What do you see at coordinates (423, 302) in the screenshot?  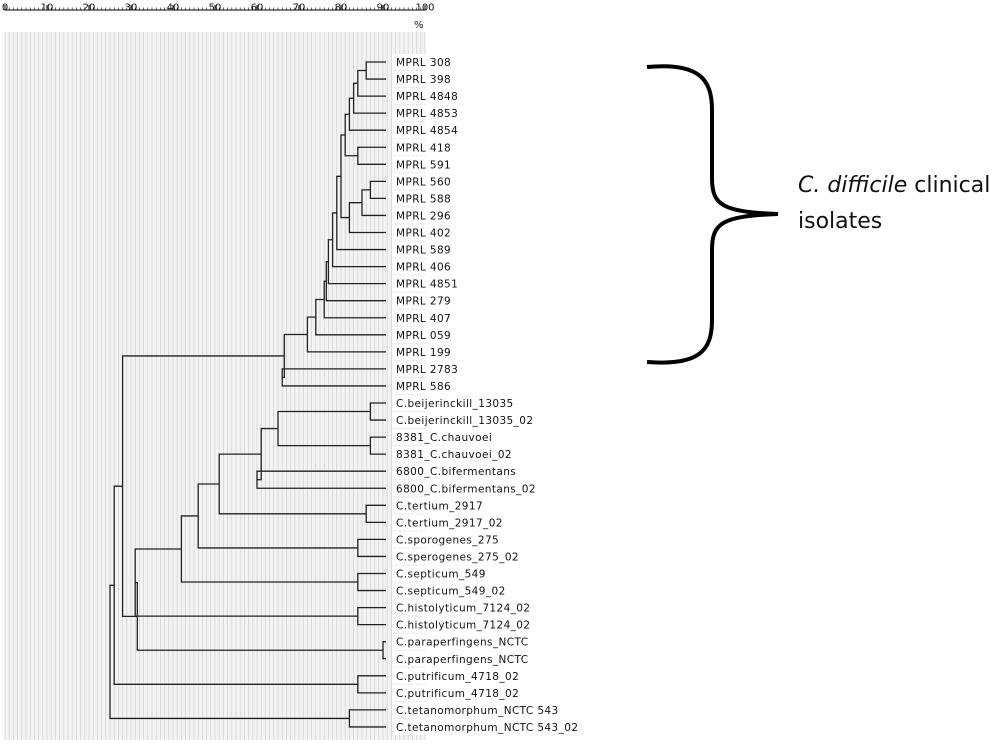 I see `leaf-label: MPRL 279` at bounding box center [423, 302].